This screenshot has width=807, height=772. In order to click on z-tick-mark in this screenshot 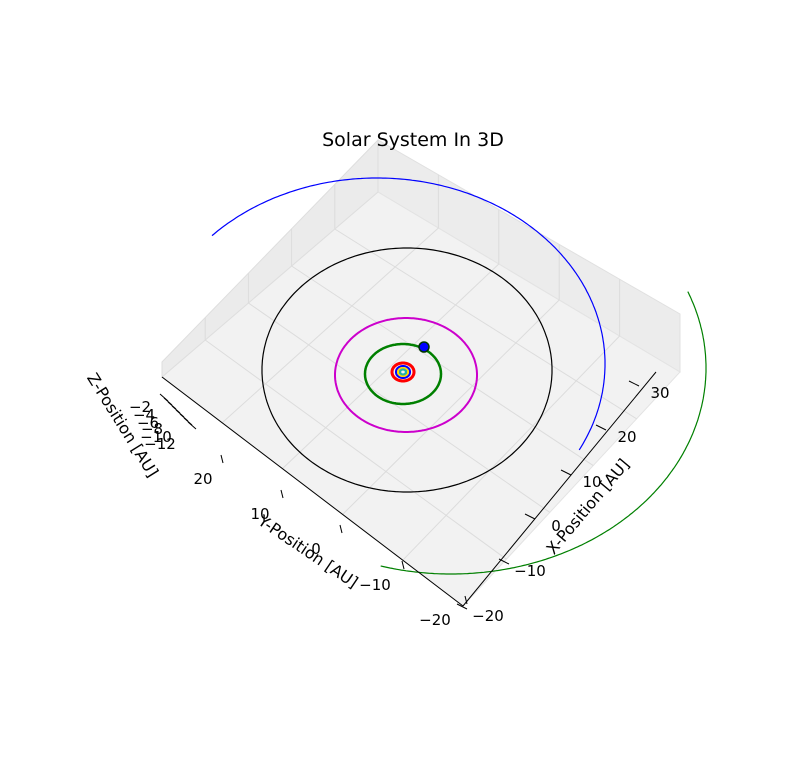, I will do `click(192, 425)`.